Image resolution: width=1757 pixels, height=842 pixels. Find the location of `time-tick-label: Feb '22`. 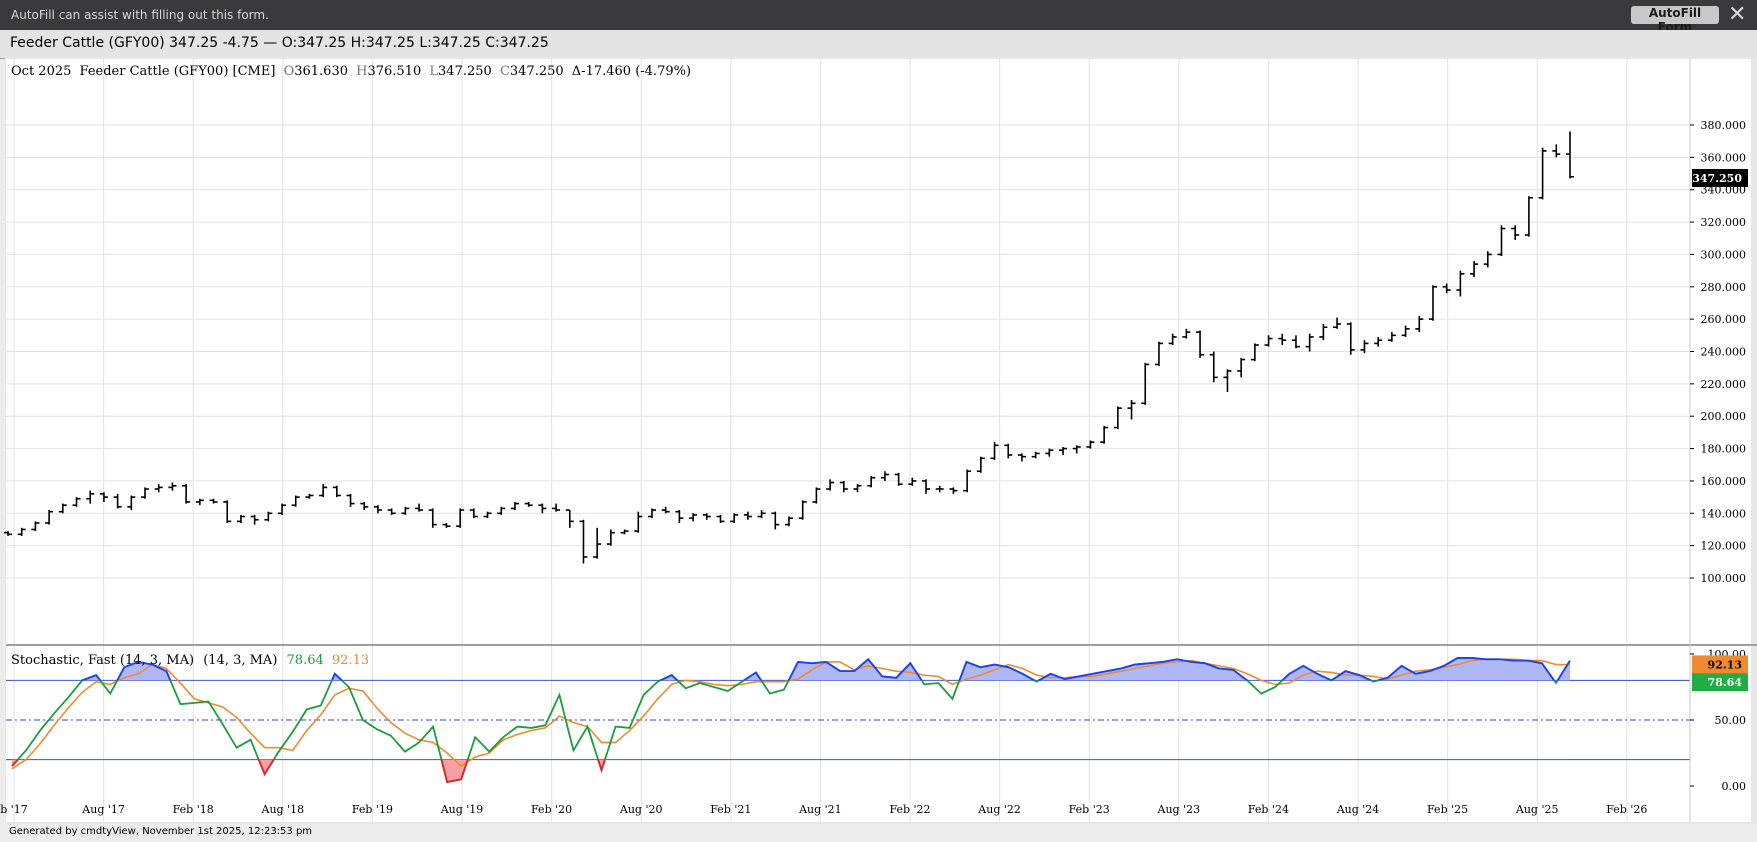

time-tick-label: Feb '22 is located at coordinates (909, 809).